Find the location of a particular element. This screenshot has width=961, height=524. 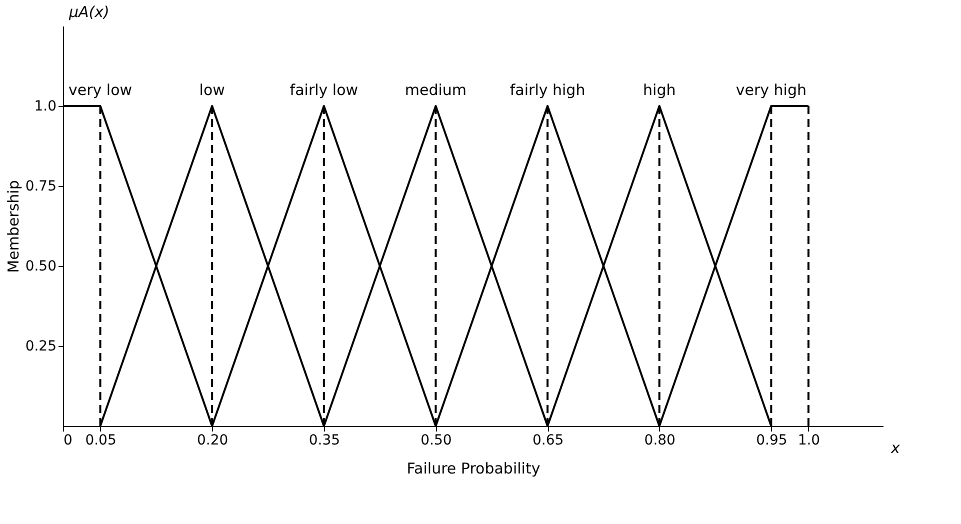

series-label: fairly high is located at coordinates (548, 90).